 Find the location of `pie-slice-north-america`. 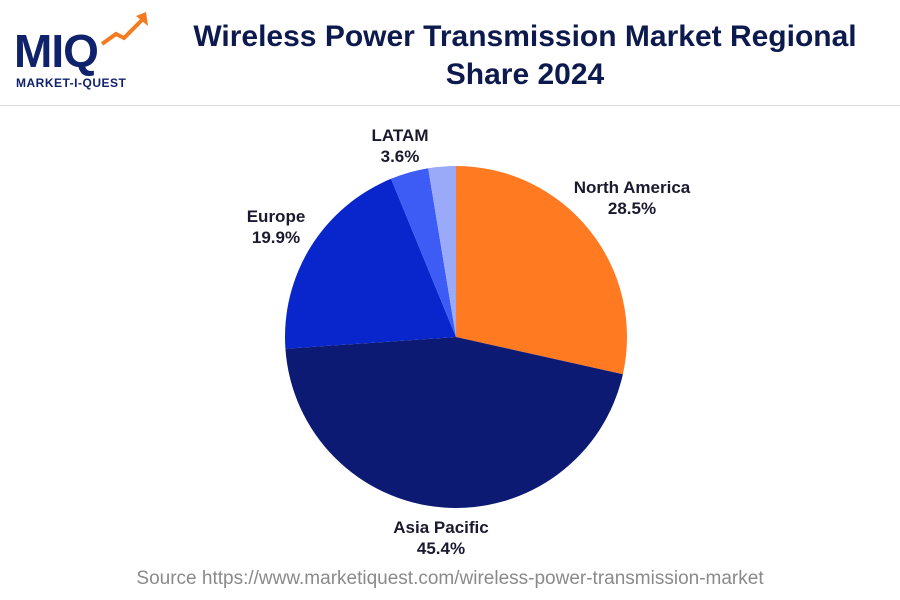

pie-slice-north-america is located at coordinates (541, 270).